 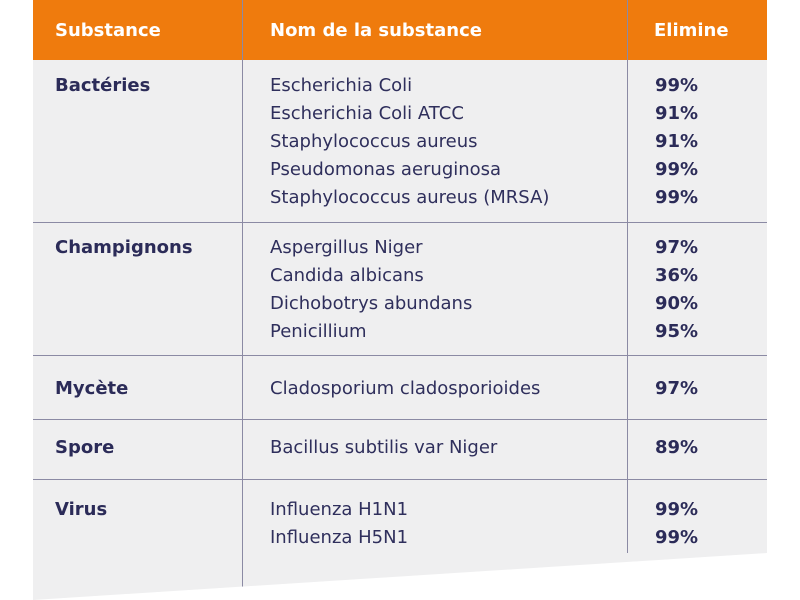 I want to click on elimination-values: 89%, so click(x=676, y=448).